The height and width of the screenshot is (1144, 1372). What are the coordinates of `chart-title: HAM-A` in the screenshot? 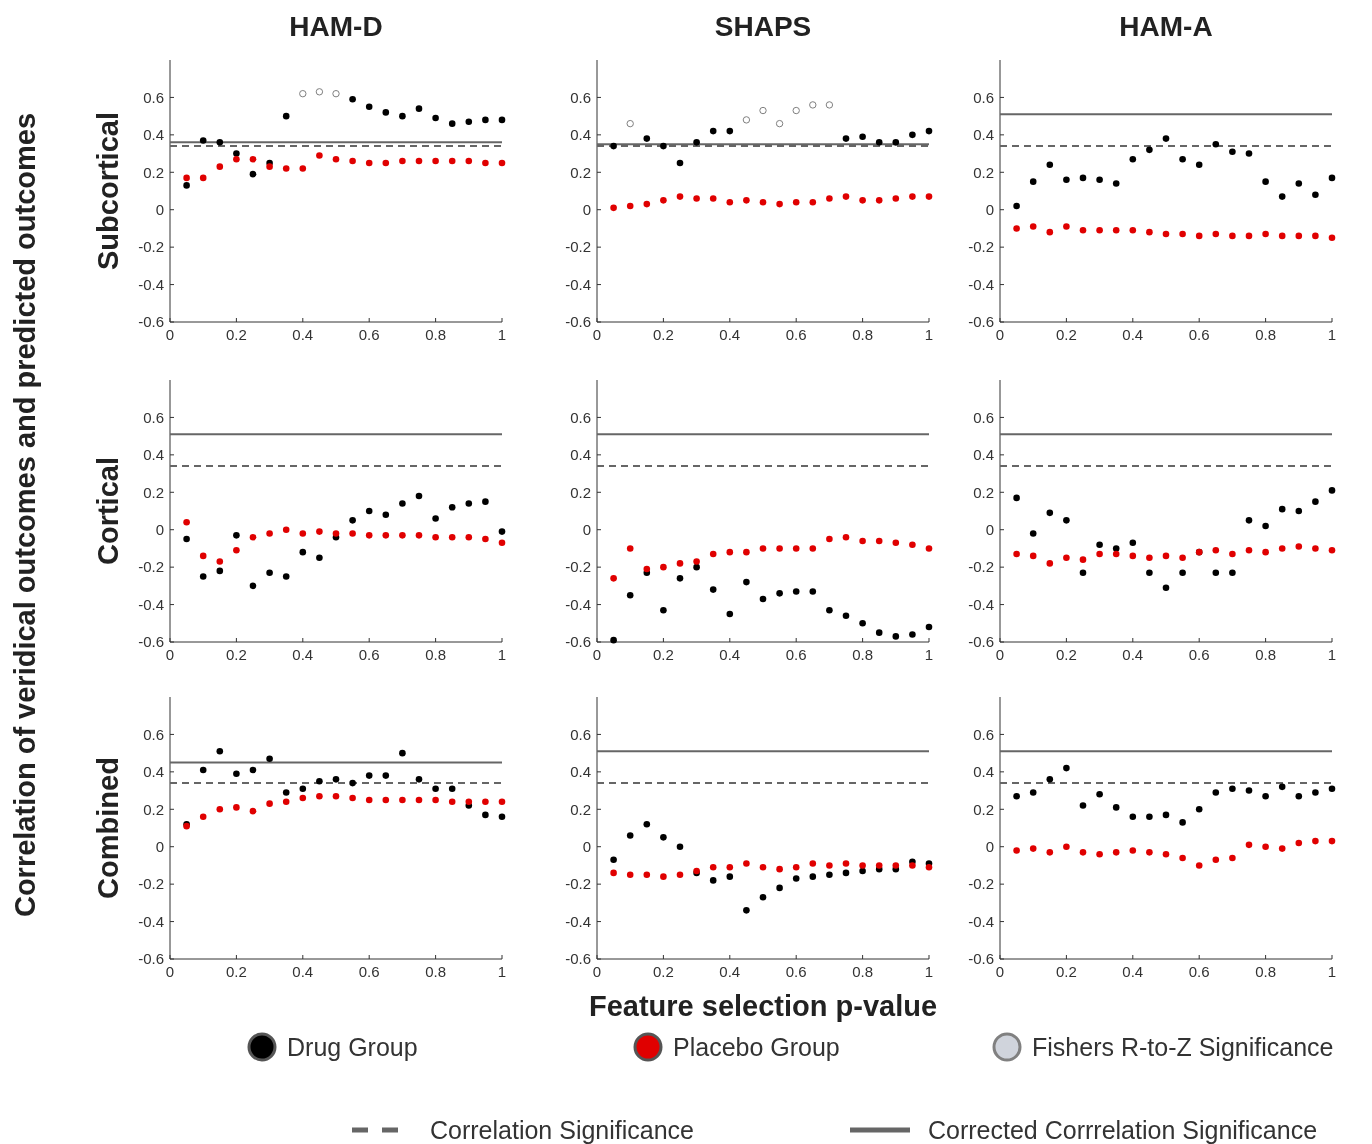 It's located at (1166, 26).